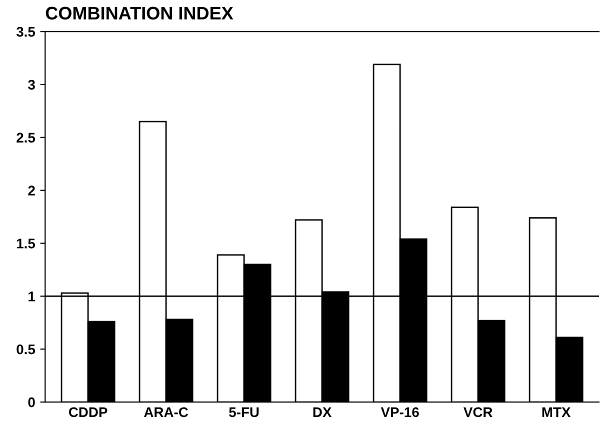 Image resolution: width=602 pixels, height=421 pixels. What do you see at coordinates (26, 137) in the screenshot?
I see `y-tick-label: 2.5` at bounding box center [26, 137].